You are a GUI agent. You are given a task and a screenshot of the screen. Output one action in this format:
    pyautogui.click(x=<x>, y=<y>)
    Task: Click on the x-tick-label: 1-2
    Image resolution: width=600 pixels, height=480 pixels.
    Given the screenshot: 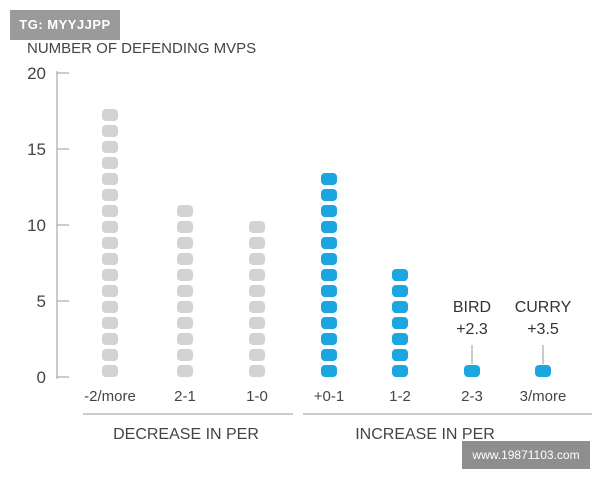 What is the action you would take?
    pyautogui.click(x=400, y=396)
    